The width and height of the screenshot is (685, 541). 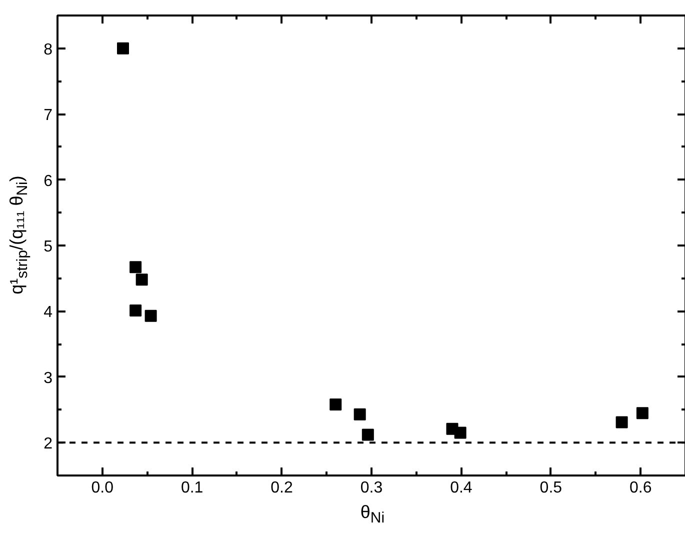 I want to click on y-tick-label: 4, so click(x=48, y=313).